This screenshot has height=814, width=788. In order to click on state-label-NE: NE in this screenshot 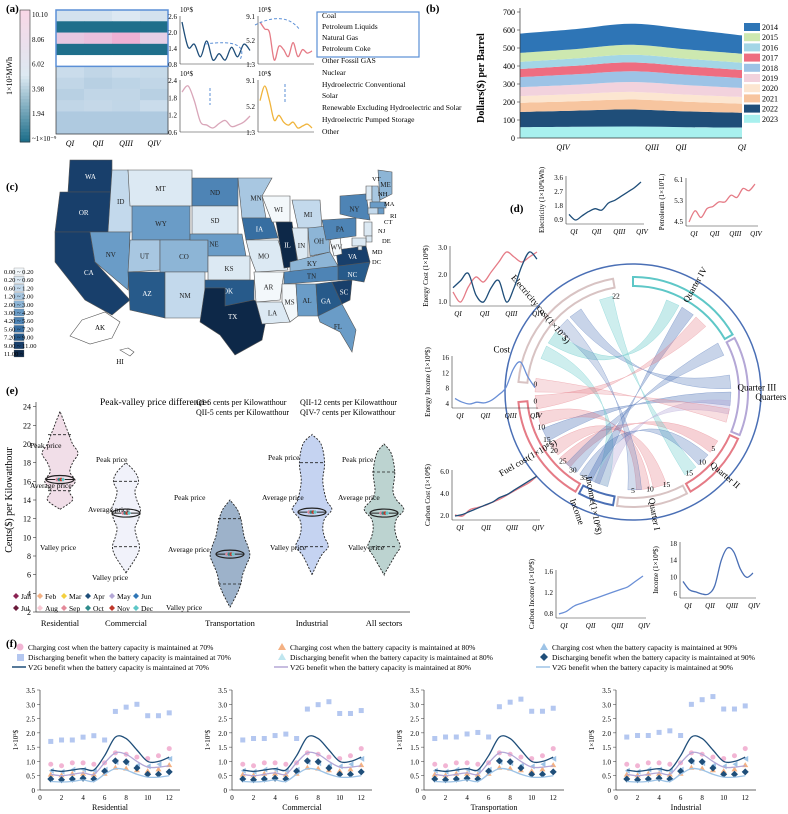, I will do `click(213, 244)`.